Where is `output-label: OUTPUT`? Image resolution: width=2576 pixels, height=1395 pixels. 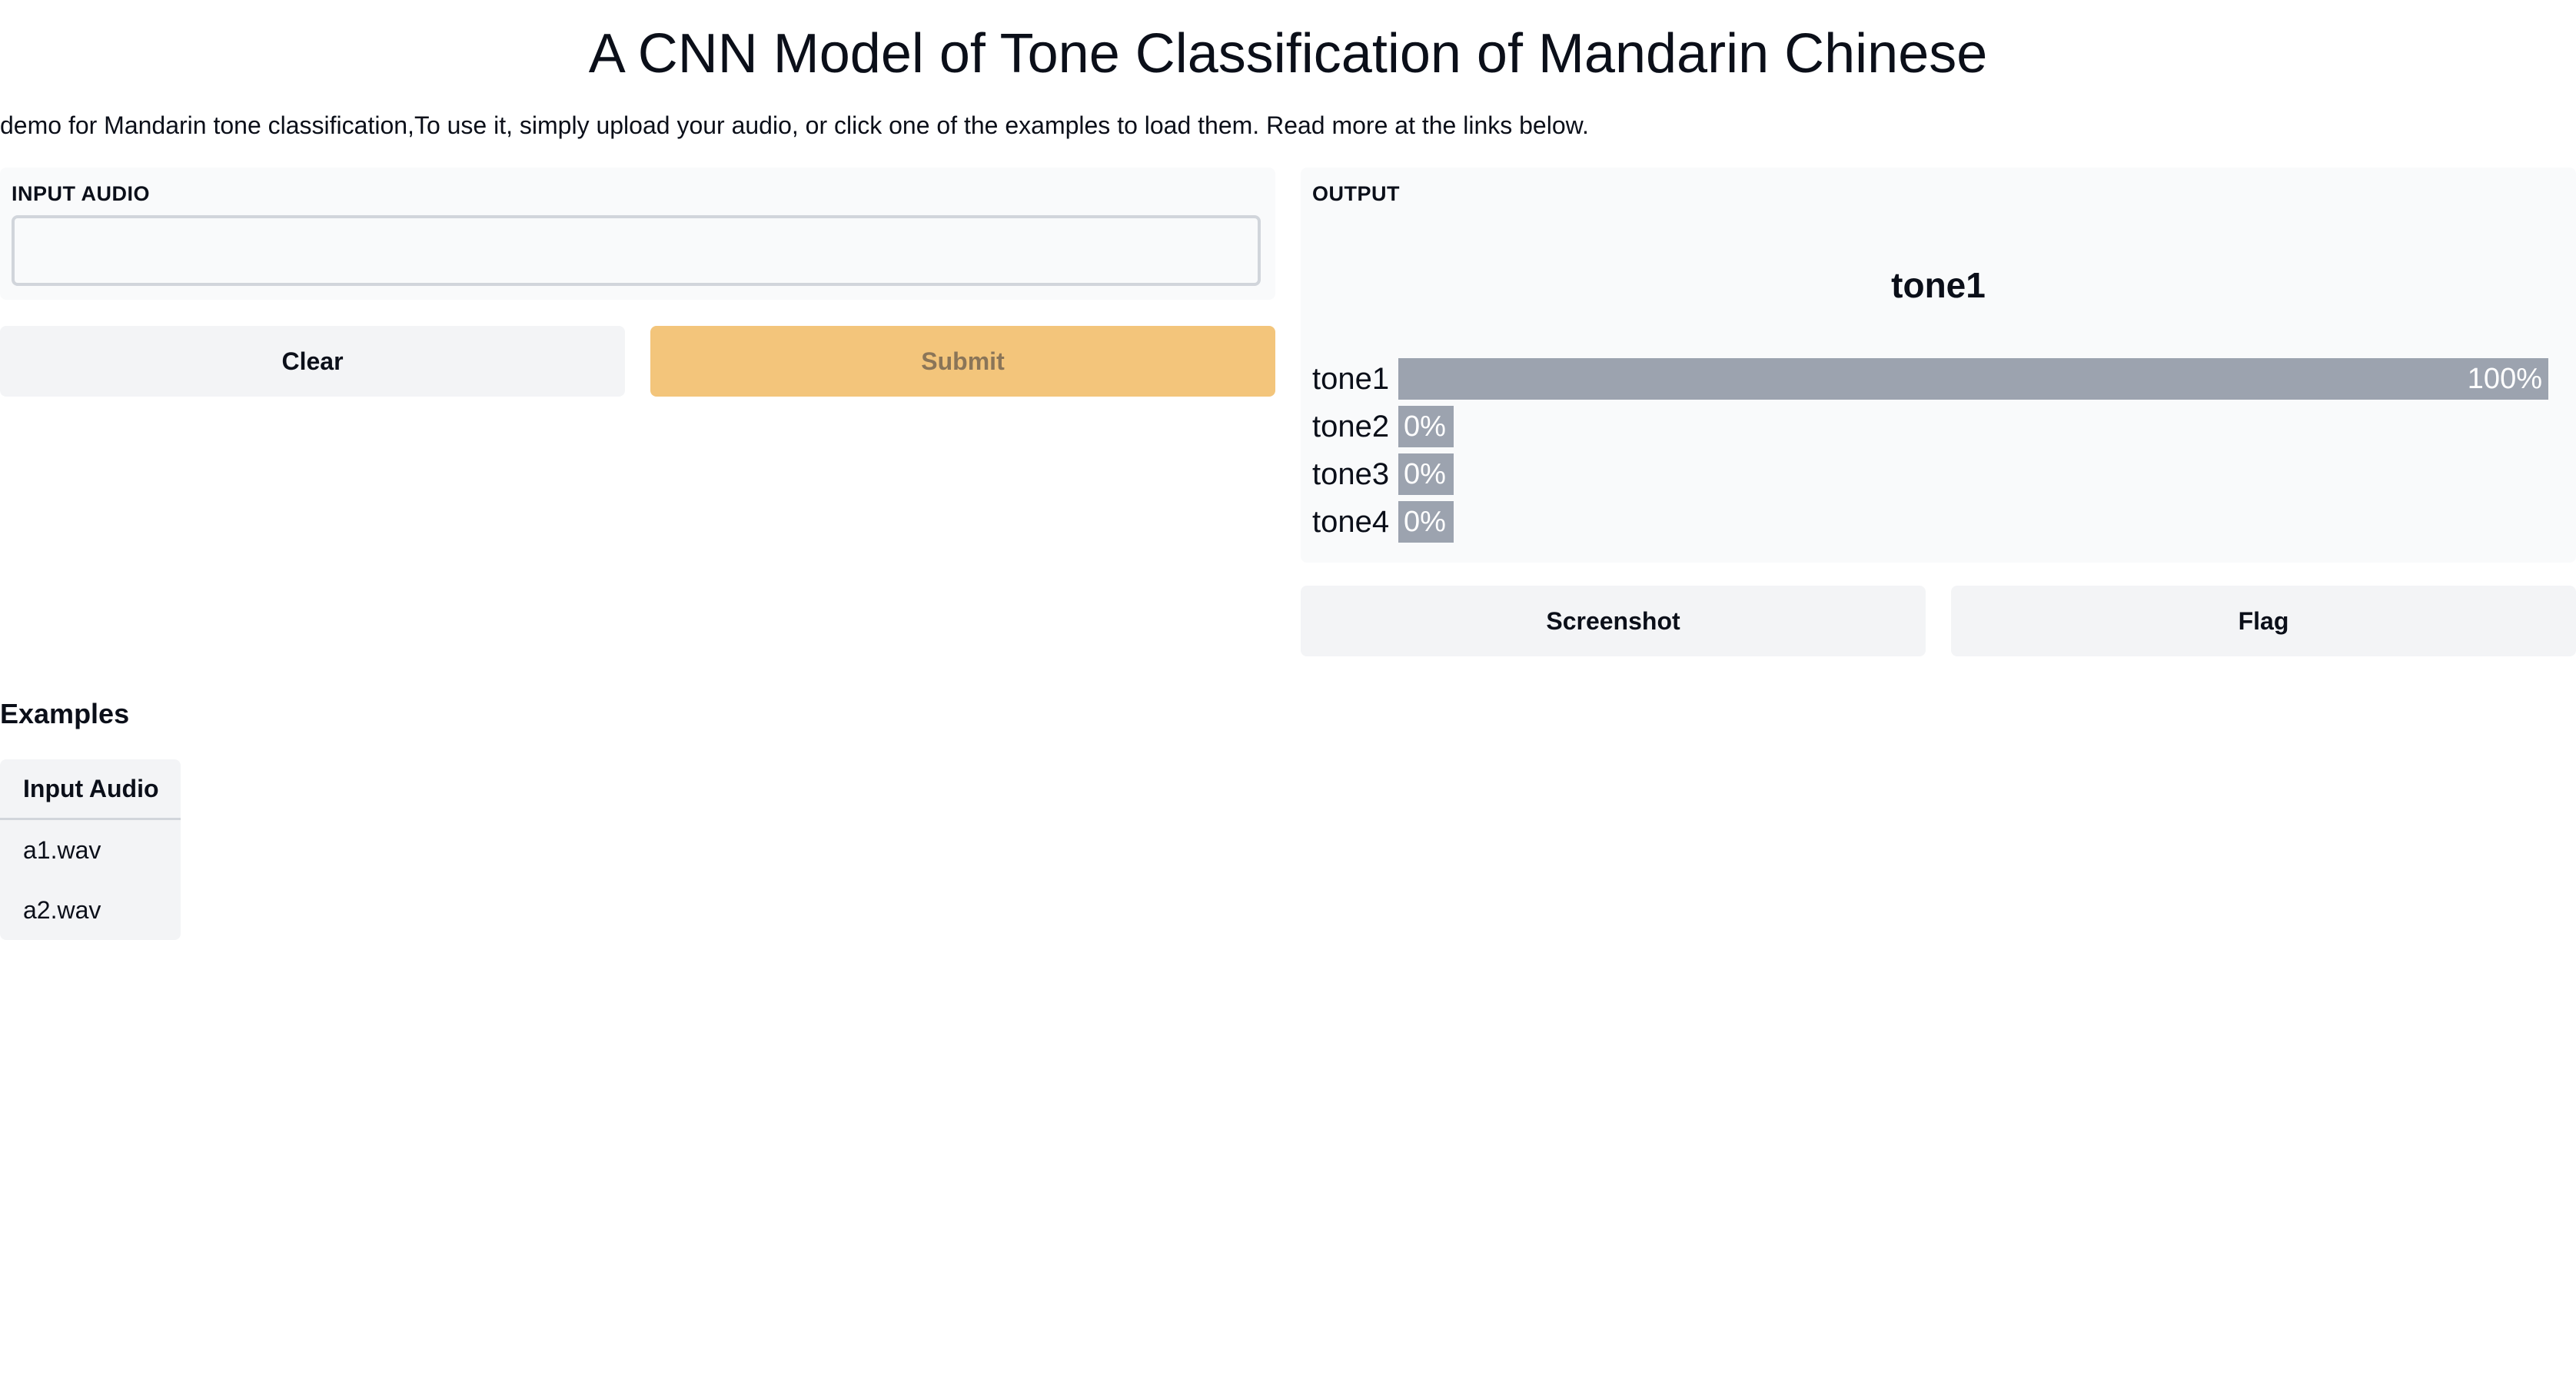
output-label: OUTPUT is located at coordinates (1356, 193).